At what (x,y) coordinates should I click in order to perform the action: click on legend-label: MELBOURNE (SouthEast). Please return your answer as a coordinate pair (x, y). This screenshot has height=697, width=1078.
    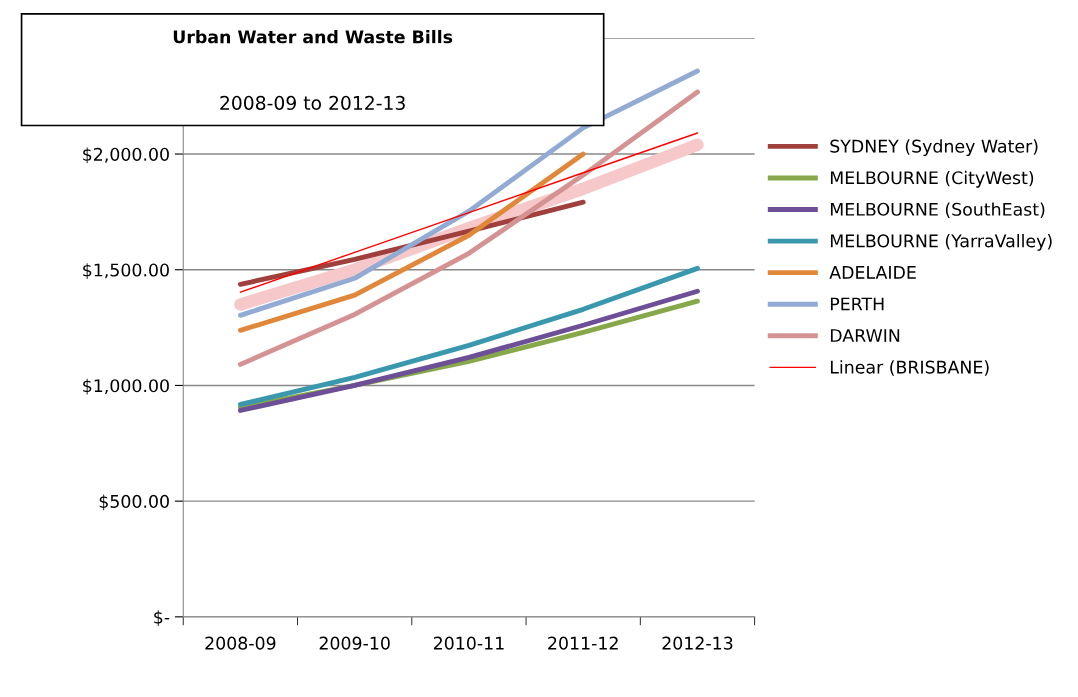
    Looking at the image, I should click on (937, 210).